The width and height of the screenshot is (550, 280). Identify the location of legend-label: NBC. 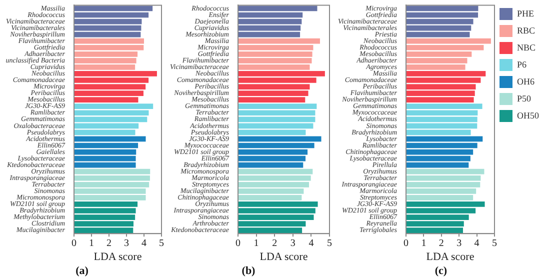
(526, 47).